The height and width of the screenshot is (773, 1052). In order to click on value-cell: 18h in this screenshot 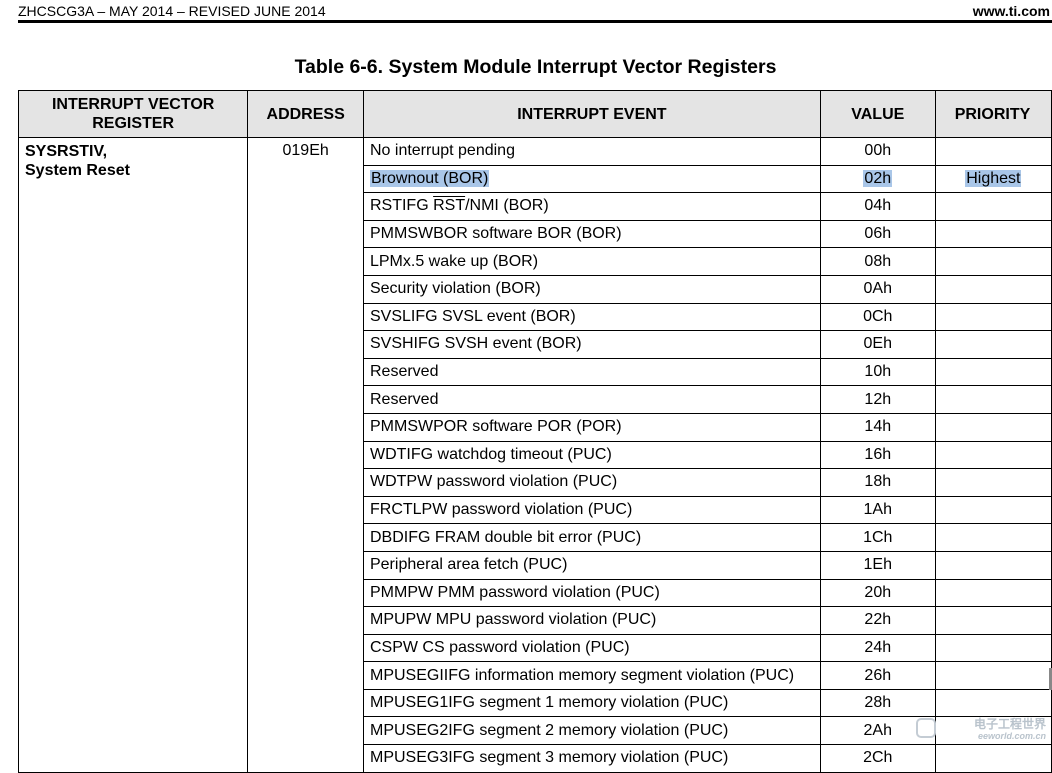, I will do `click(877, 482)`.